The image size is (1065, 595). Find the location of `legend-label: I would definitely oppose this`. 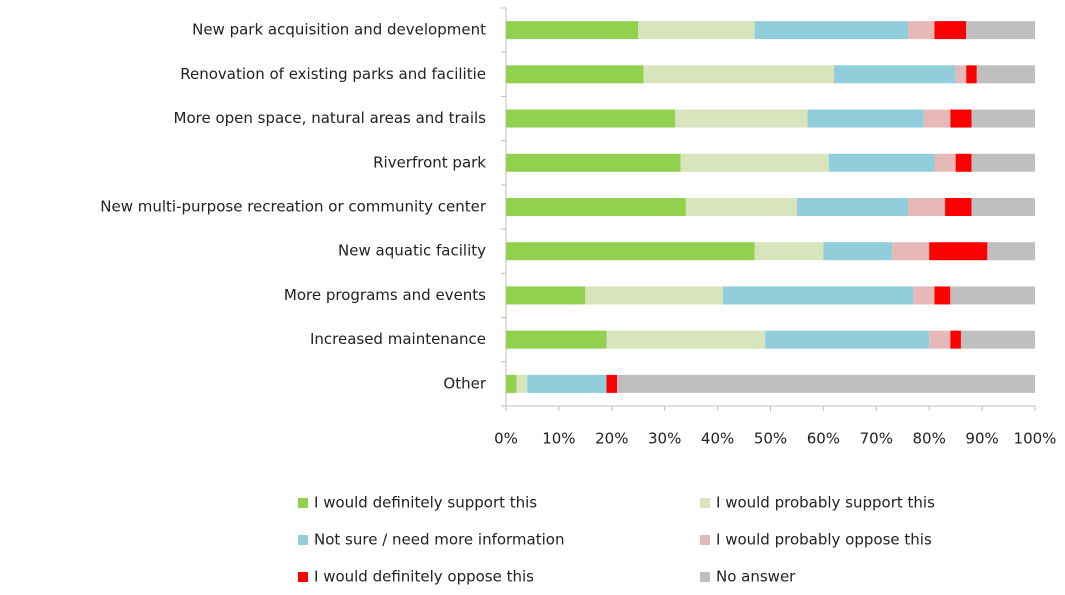

legend-label: I would definitely oppose this is located at coordinates (424, 577).